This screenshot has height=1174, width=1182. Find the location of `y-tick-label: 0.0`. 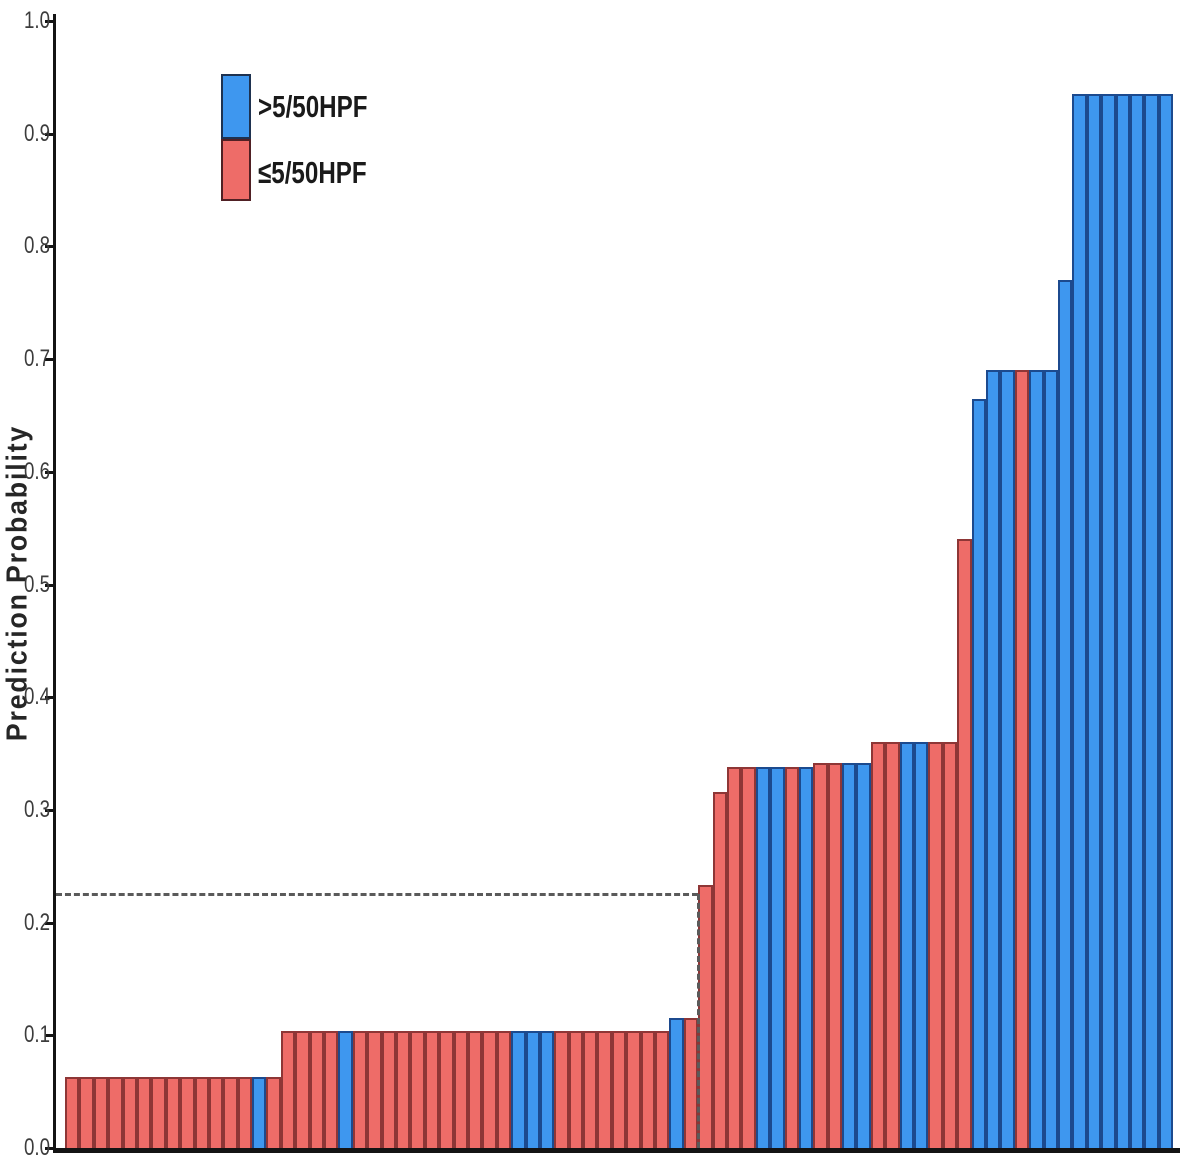

y-tick-label: 0.0 is located at coordinates (36, 1147).